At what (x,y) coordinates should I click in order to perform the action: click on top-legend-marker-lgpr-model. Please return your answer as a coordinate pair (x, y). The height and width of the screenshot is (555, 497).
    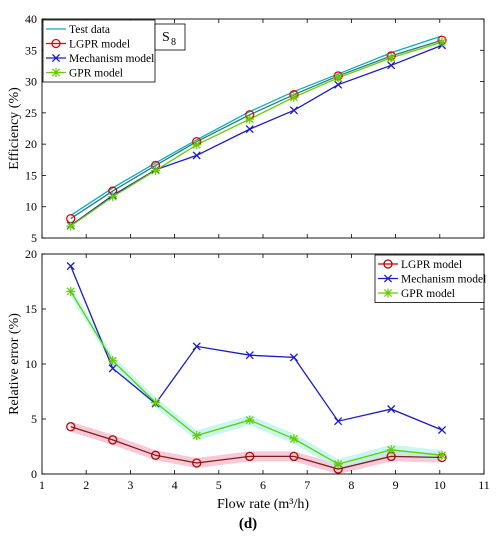
    Looking at the image, I should click on (56, 43).